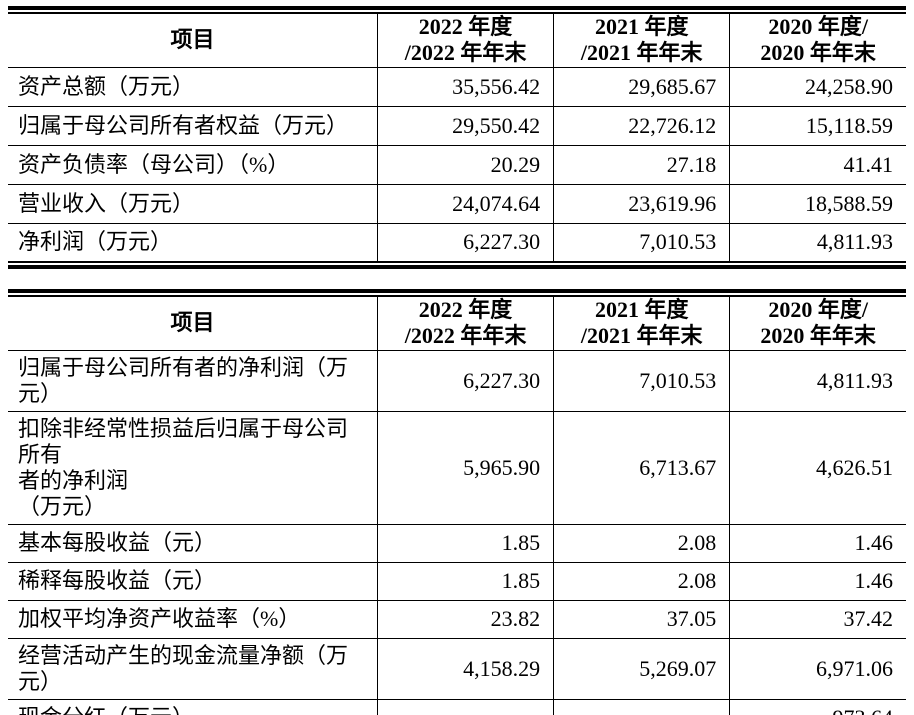 This screenshot has width=914, height=715. What do you see at coordinates (817, 669) in the screenshot?
I see `value-cell: 6,971.06` at bounding box center [817, 669].